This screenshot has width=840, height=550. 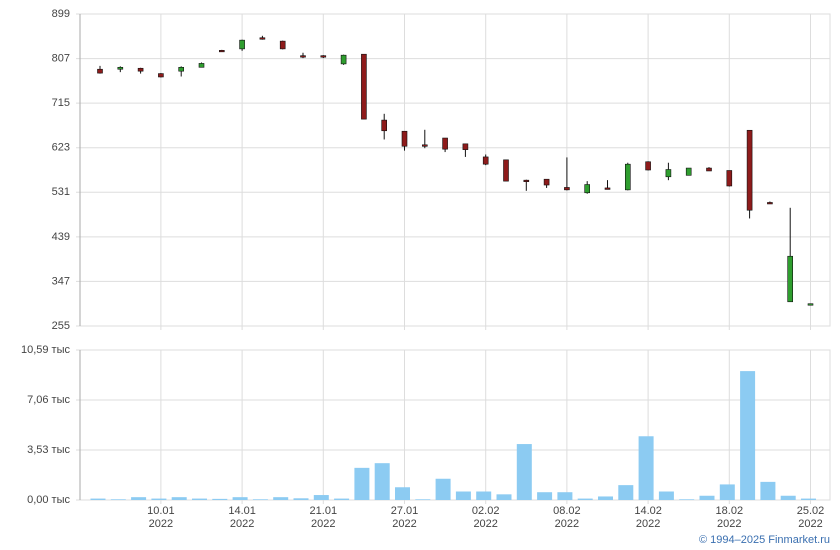 What do you see at coordinates (764, 540) in the screenshot?
I see `credit: © 1994–2025 Finmarket.ru` at bounding box center [764, 540].